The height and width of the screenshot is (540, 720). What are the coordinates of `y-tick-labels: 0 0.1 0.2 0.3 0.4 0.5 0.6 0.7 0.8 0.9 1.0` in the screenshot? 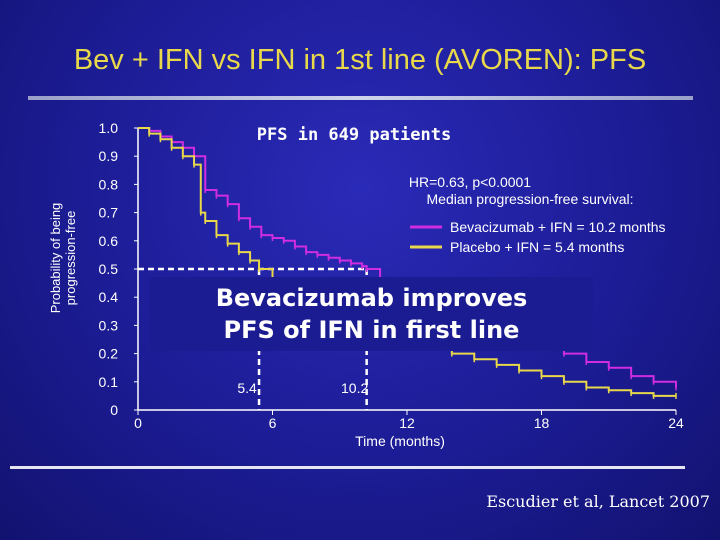 It's located at (109, 269).